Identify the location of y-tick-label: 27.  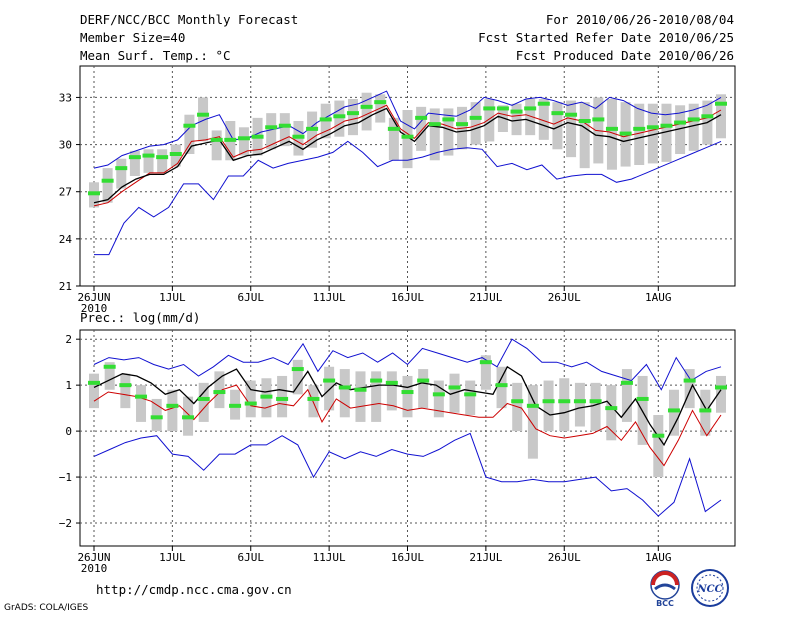
(65, 192).